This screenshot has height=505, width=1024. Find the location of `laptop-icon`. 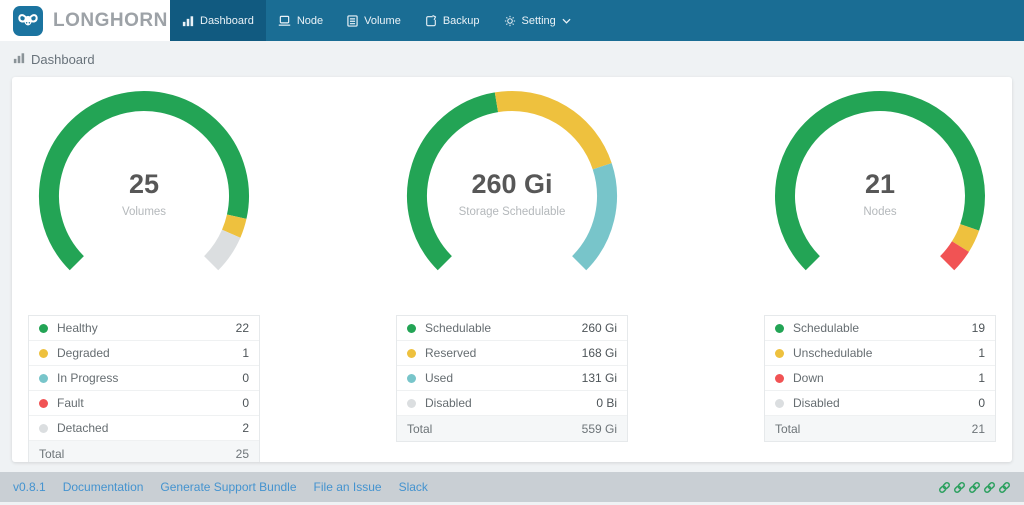

laptop-icon is located at coordinates (284, 21).